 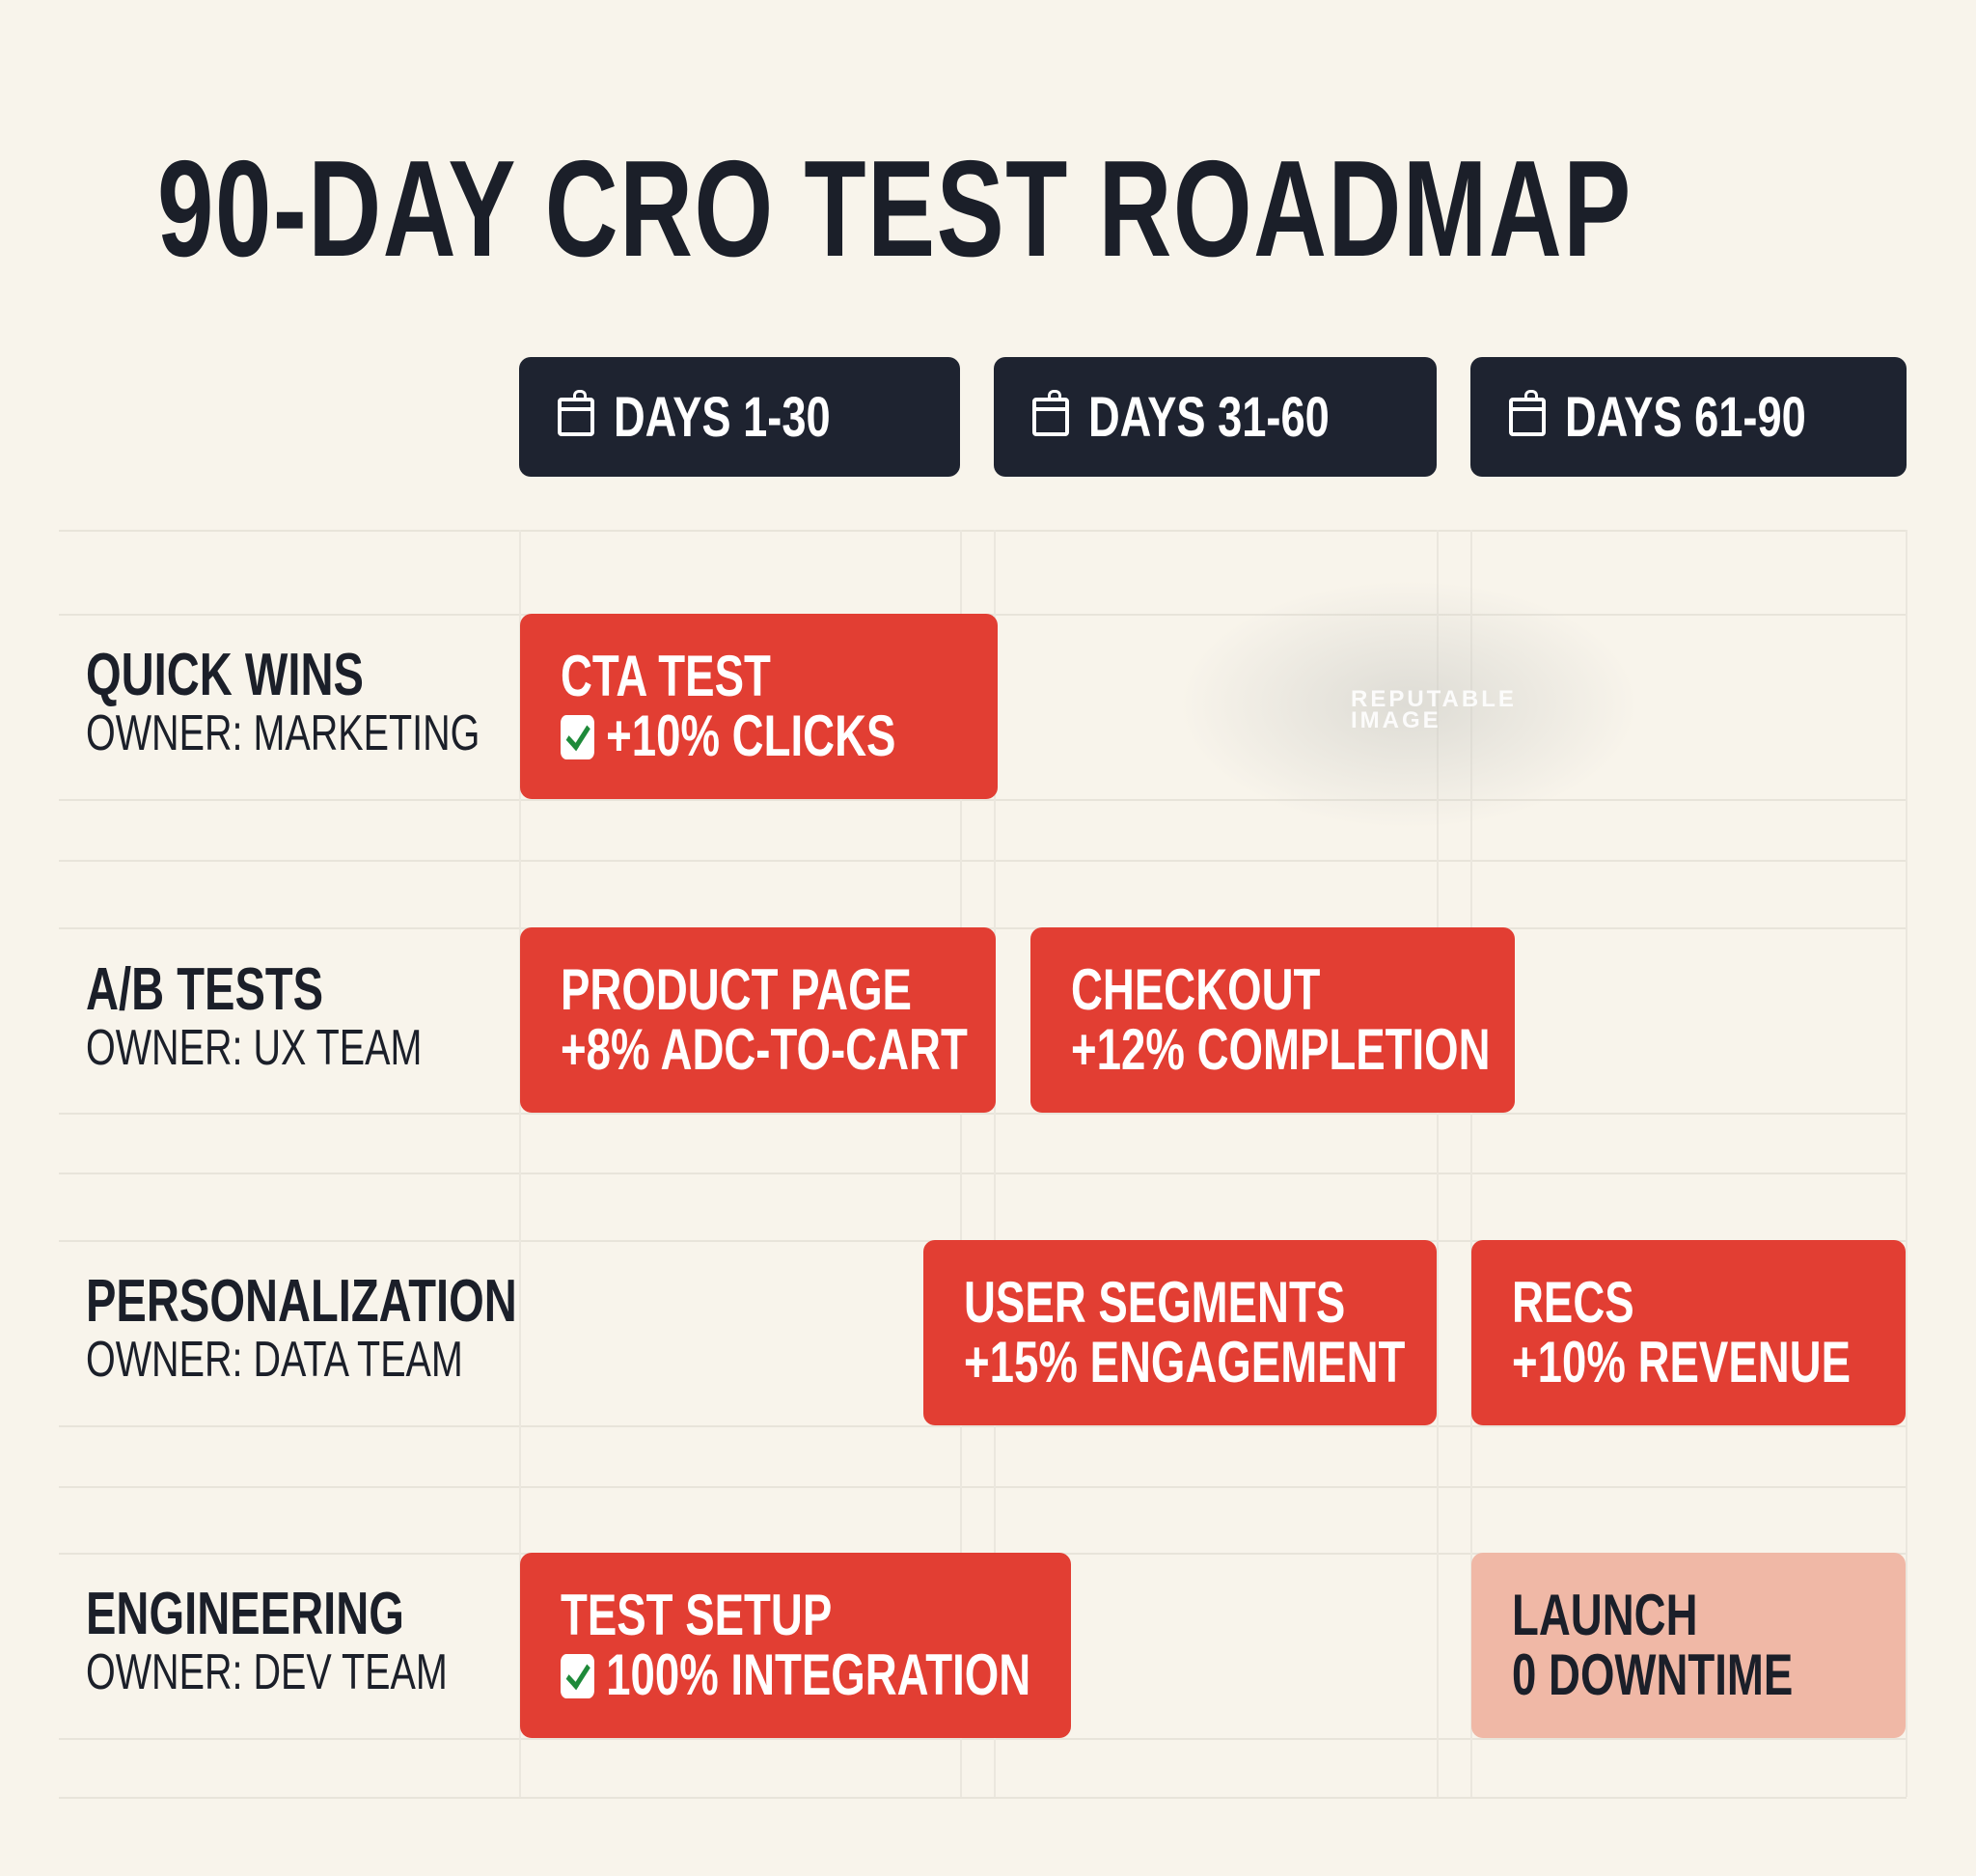 What do you see at coordinates (283, 701) in the screenshot?
I see `row-label-quick-wins: QUICK WINS OWNER: MARKETING` at bounding box center [283, 701].